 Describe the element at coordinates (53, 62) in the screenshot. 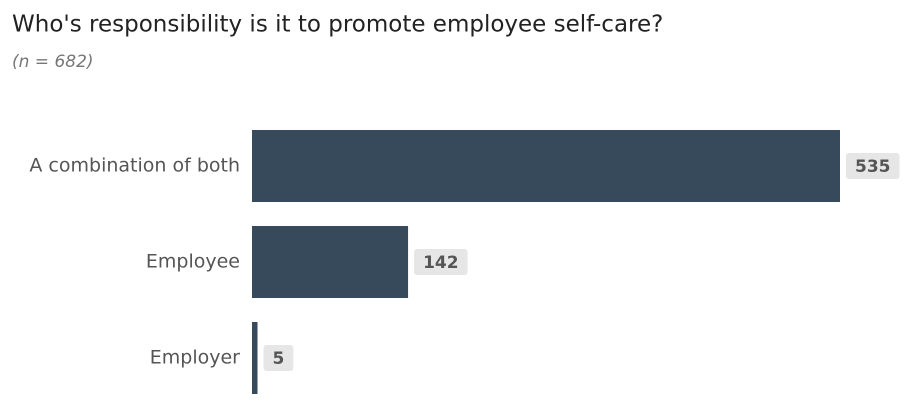

I see `chart-subtitle: (n = 682)` at that location.